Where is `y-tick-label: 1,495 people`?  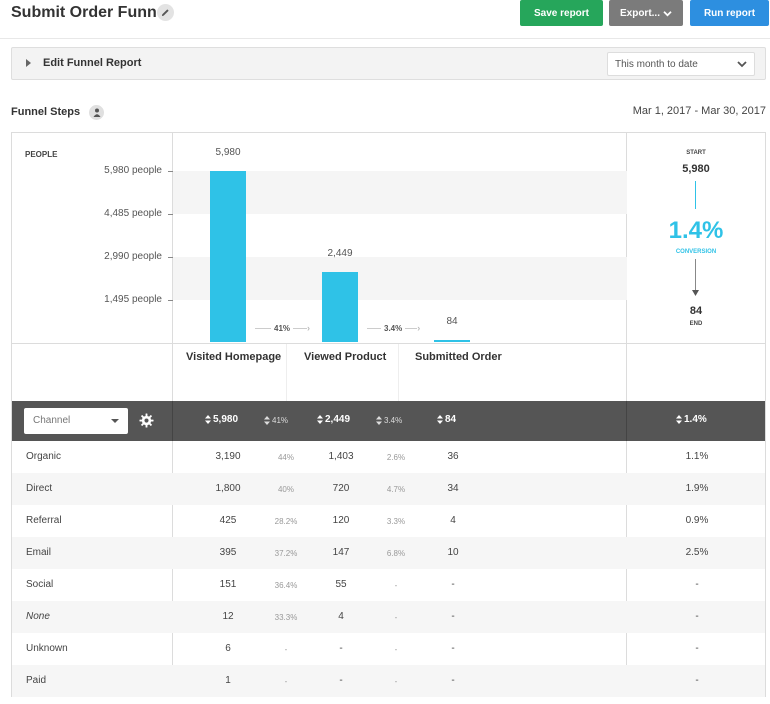 y-tick-label: 1,495 people is located at coordinates (133, 299).